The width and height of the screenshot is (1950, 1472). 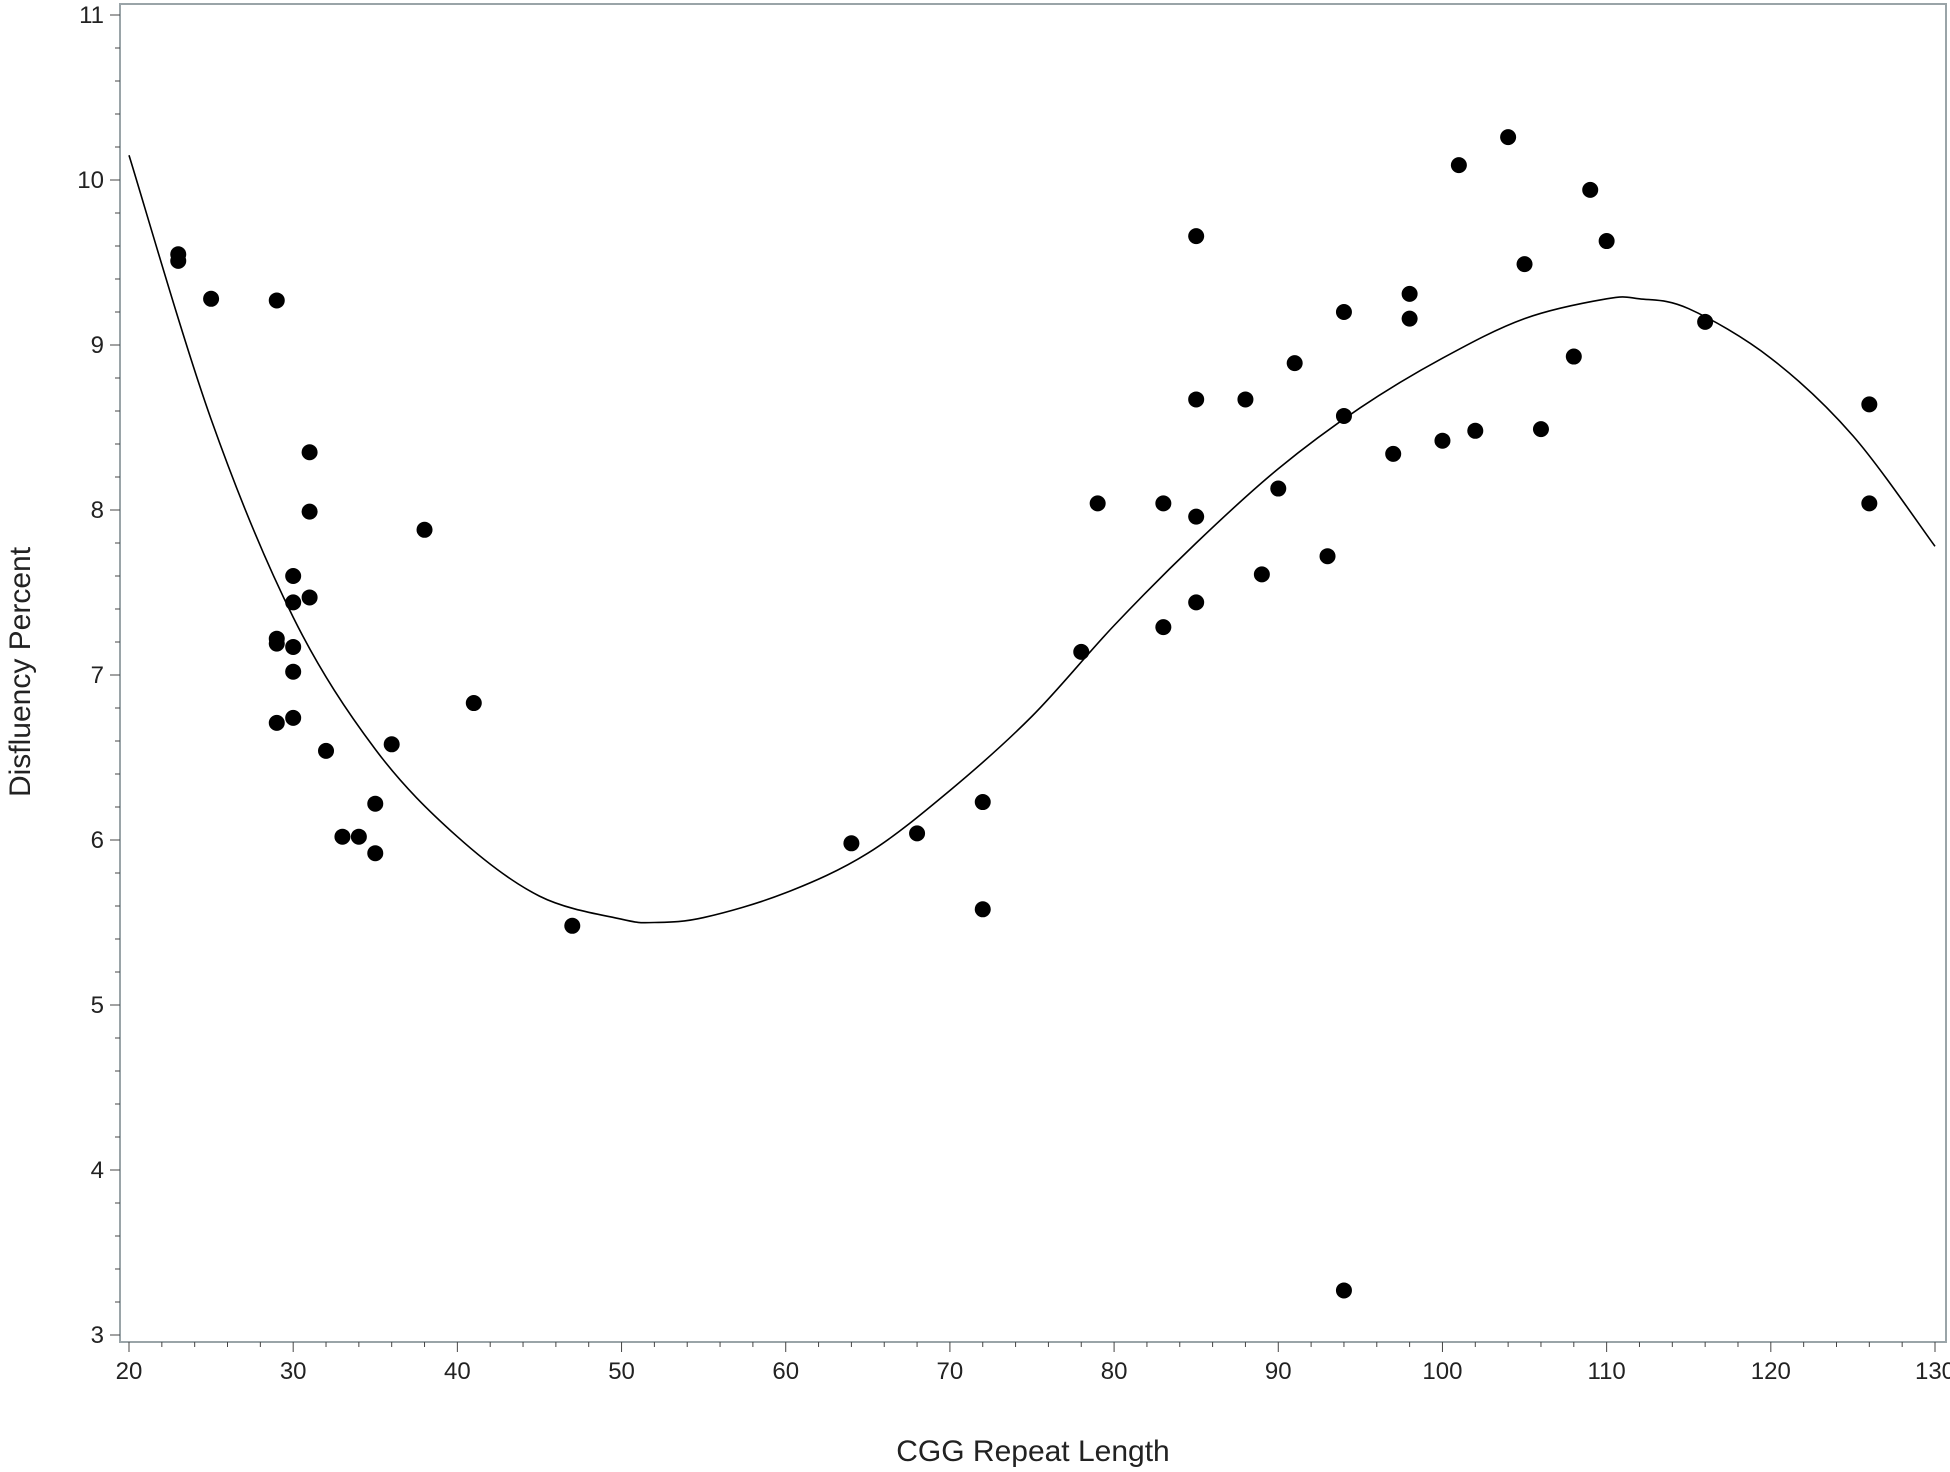 What do you see at coordinates (621, 1371) in the screenshot?
I see `x-tick-label: 50` at bounding box center [621, 1371].